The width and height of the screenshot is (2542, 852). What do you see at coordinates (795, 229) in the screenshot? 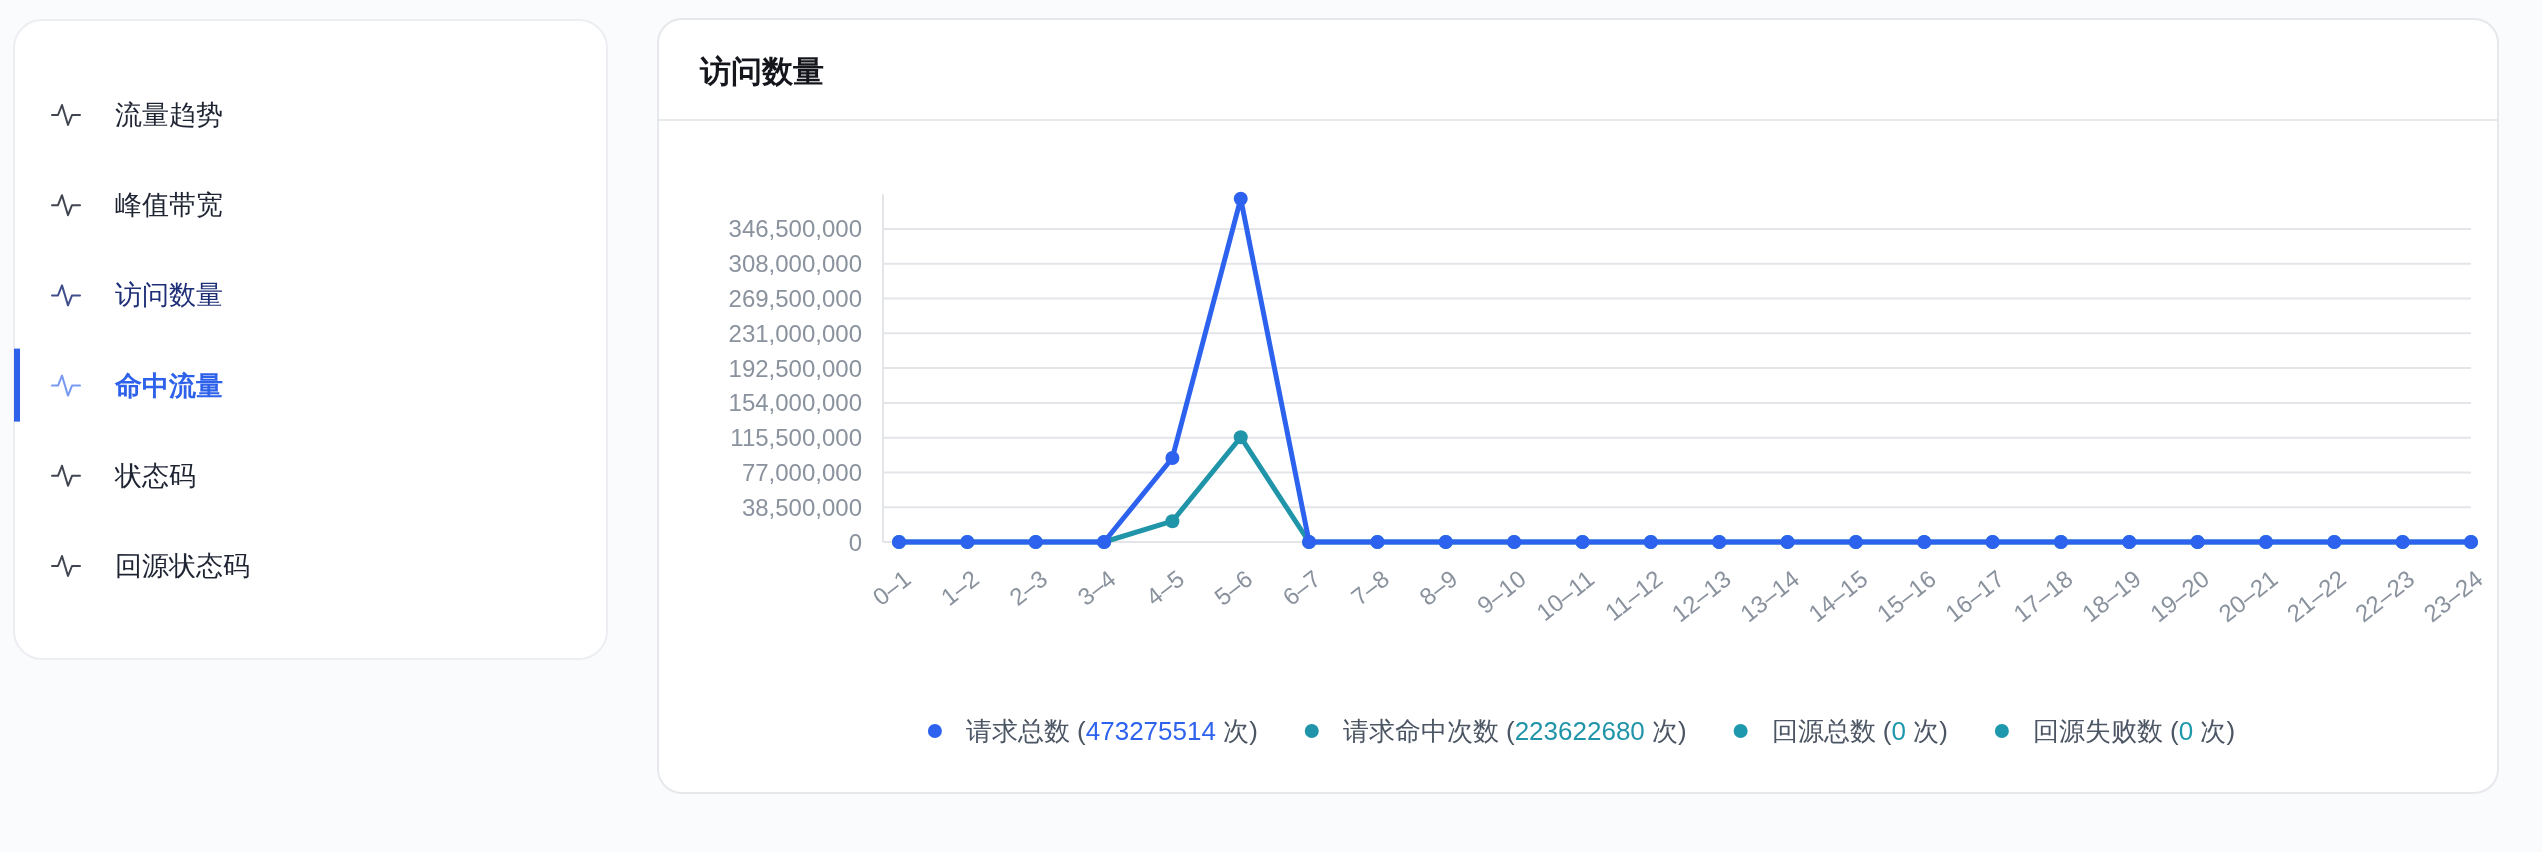
I see `y-tick-label: 346,500,000` at bounding box center [795, 229].